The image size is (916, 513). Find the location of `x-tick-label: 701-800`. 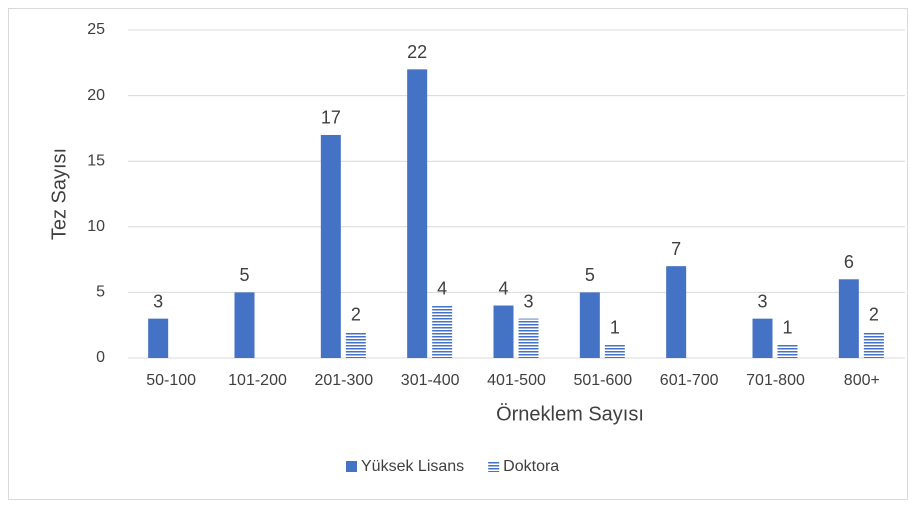

x-tick-label: 701-800 is located at coordinates (775, 380).